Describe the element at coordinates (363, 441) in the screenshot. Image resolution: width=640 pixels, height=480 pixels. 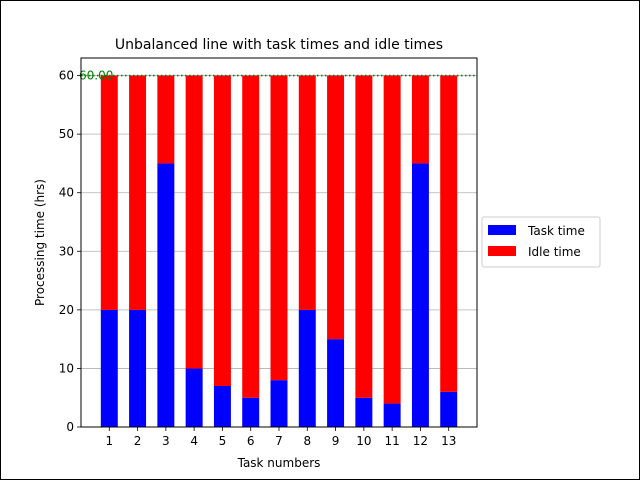
I see `x-tick-label: 10` at that location.